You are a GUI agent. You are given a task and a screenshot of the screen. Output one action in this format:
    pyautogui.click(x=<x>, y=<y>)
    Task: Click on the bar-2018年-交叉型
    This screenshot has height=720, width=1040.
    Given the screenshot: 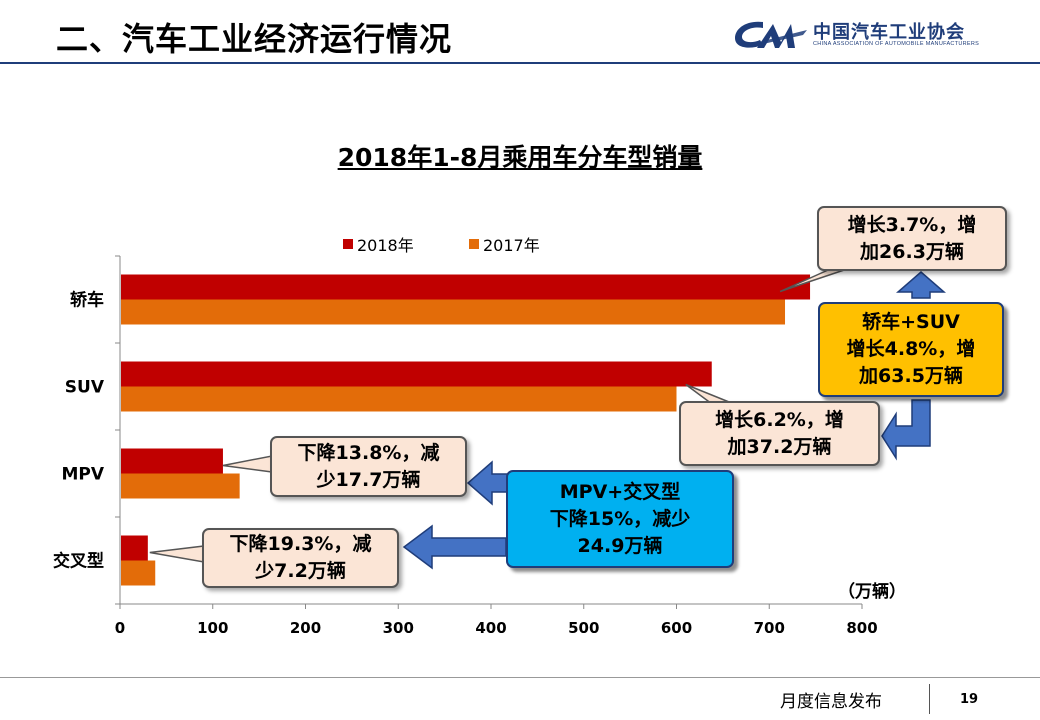 What is the action you would take?
    pyautogui.click(x=134, y=548)
    